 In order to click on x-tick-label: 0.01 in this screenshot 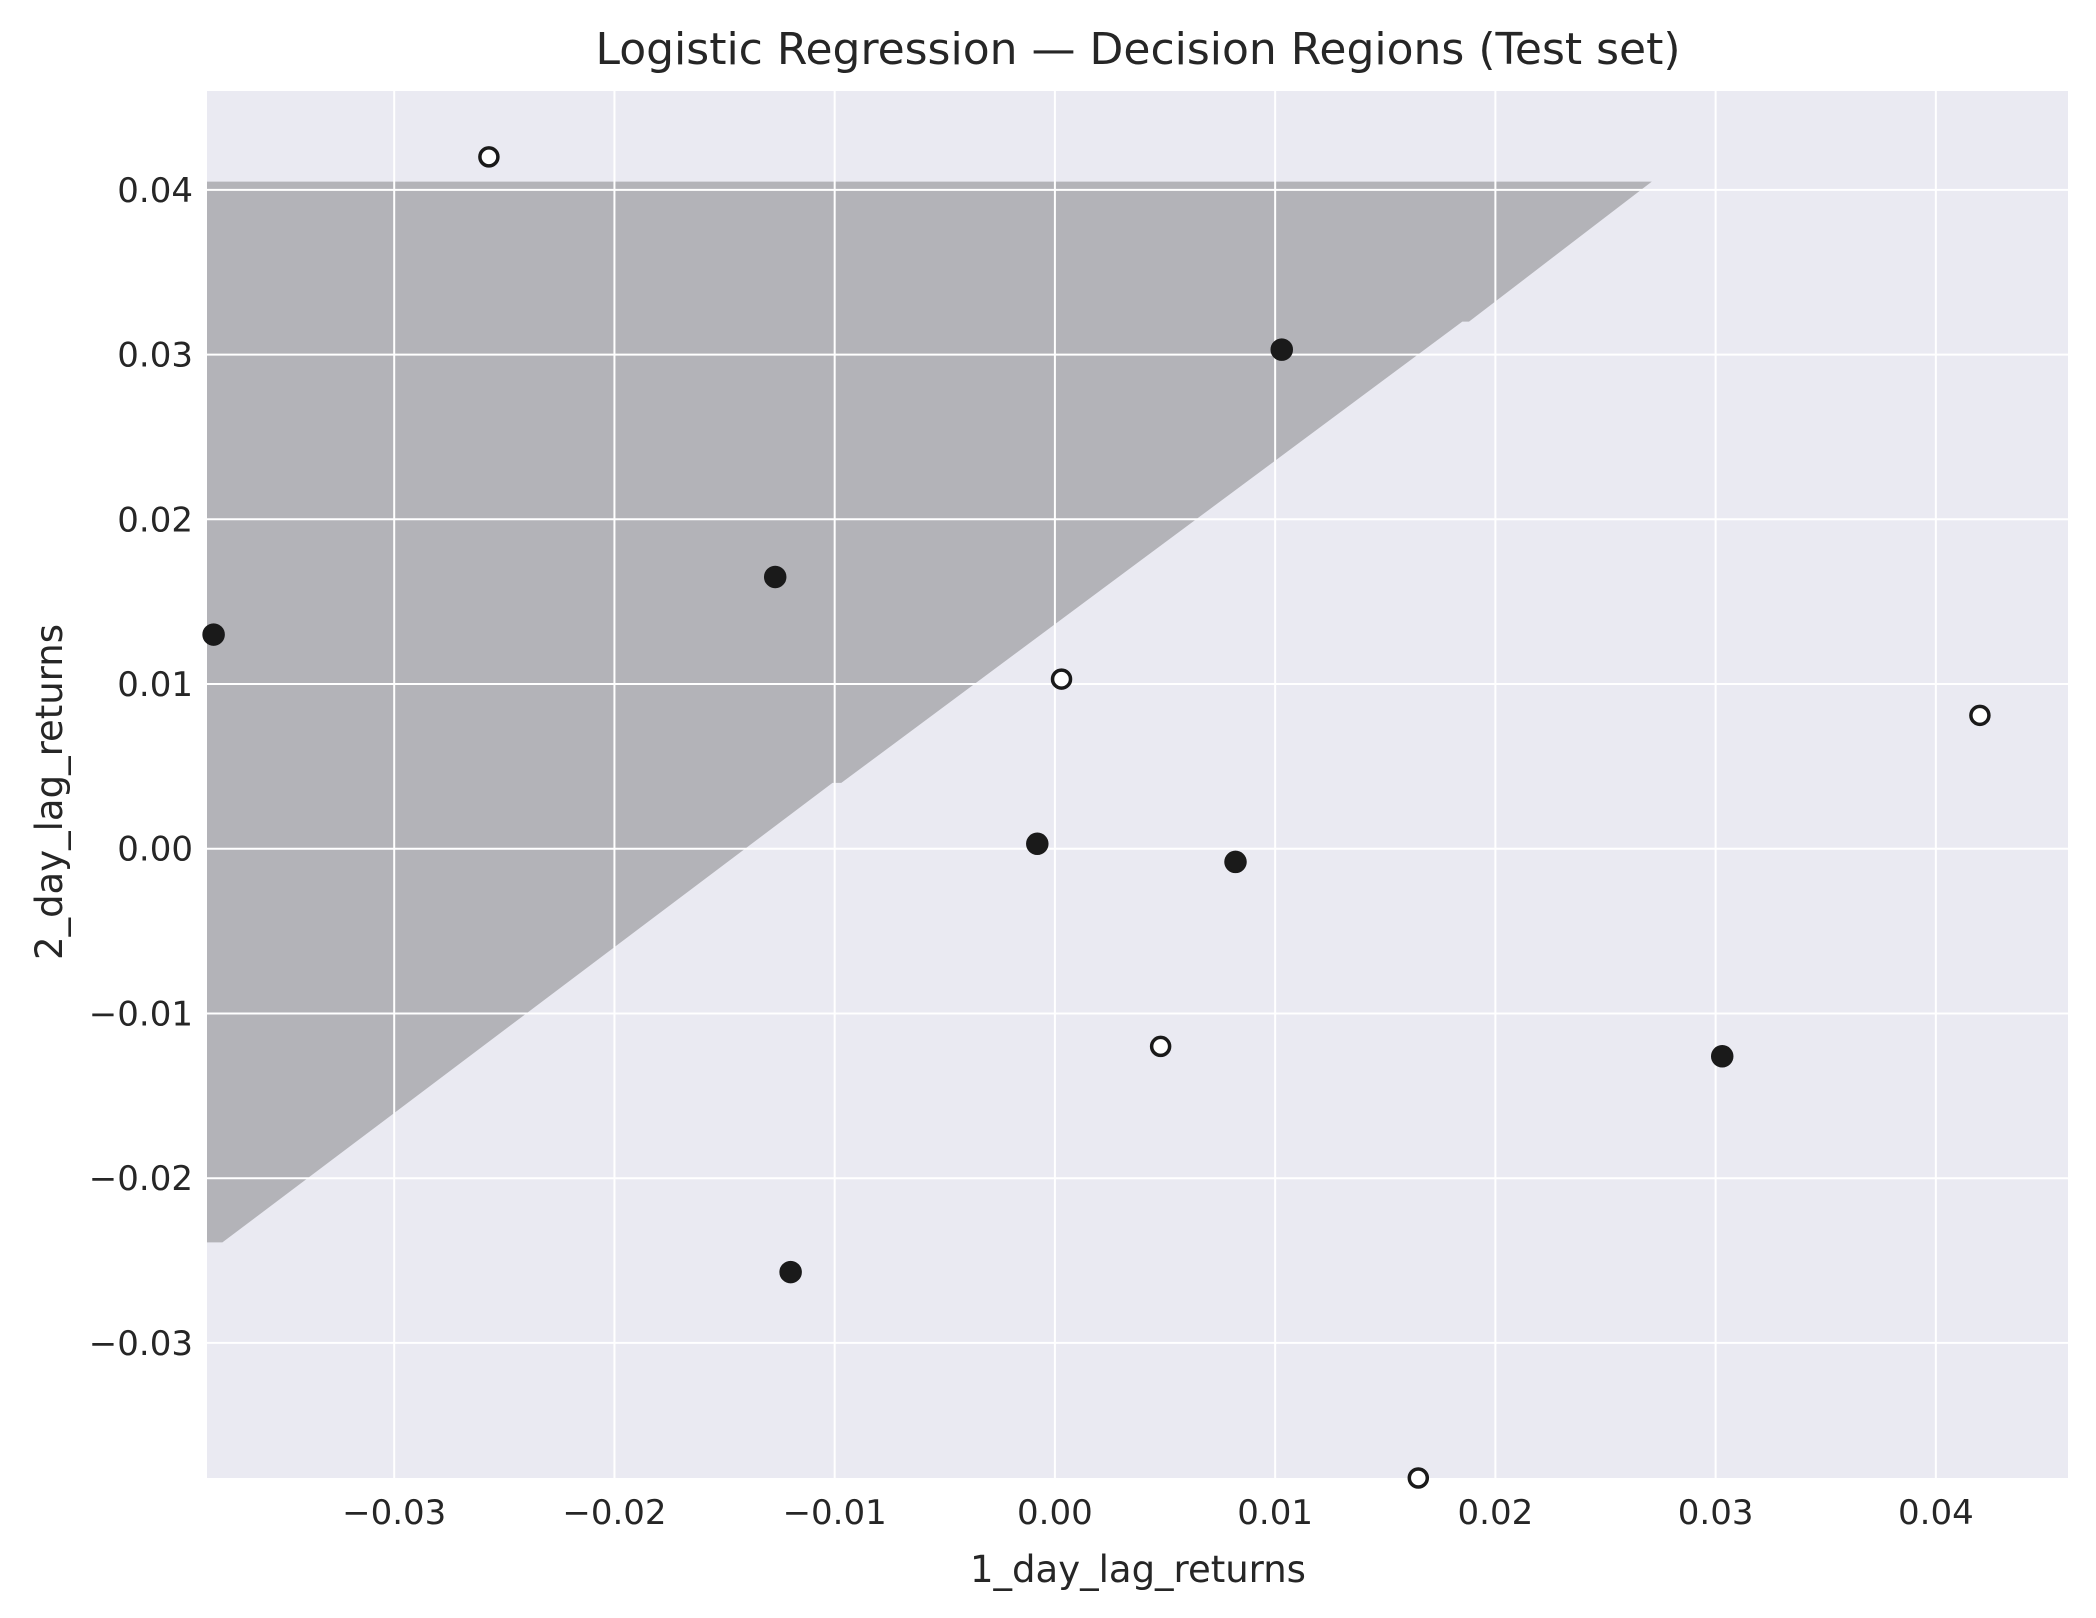, I will do `click(1275, 1513)`.